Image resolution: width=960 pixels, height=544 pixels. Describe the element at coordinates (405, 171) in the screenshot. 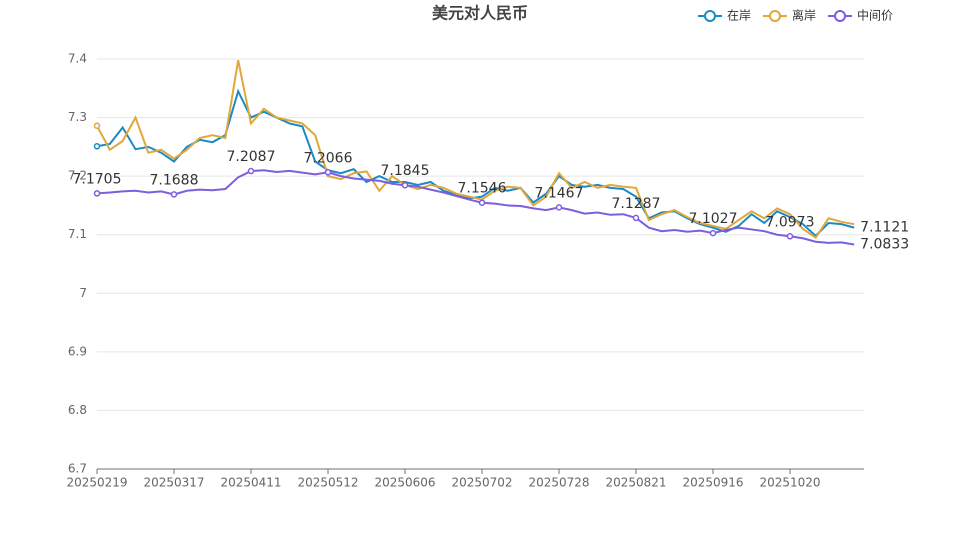

I see `data-label: 7.1845` at that location.